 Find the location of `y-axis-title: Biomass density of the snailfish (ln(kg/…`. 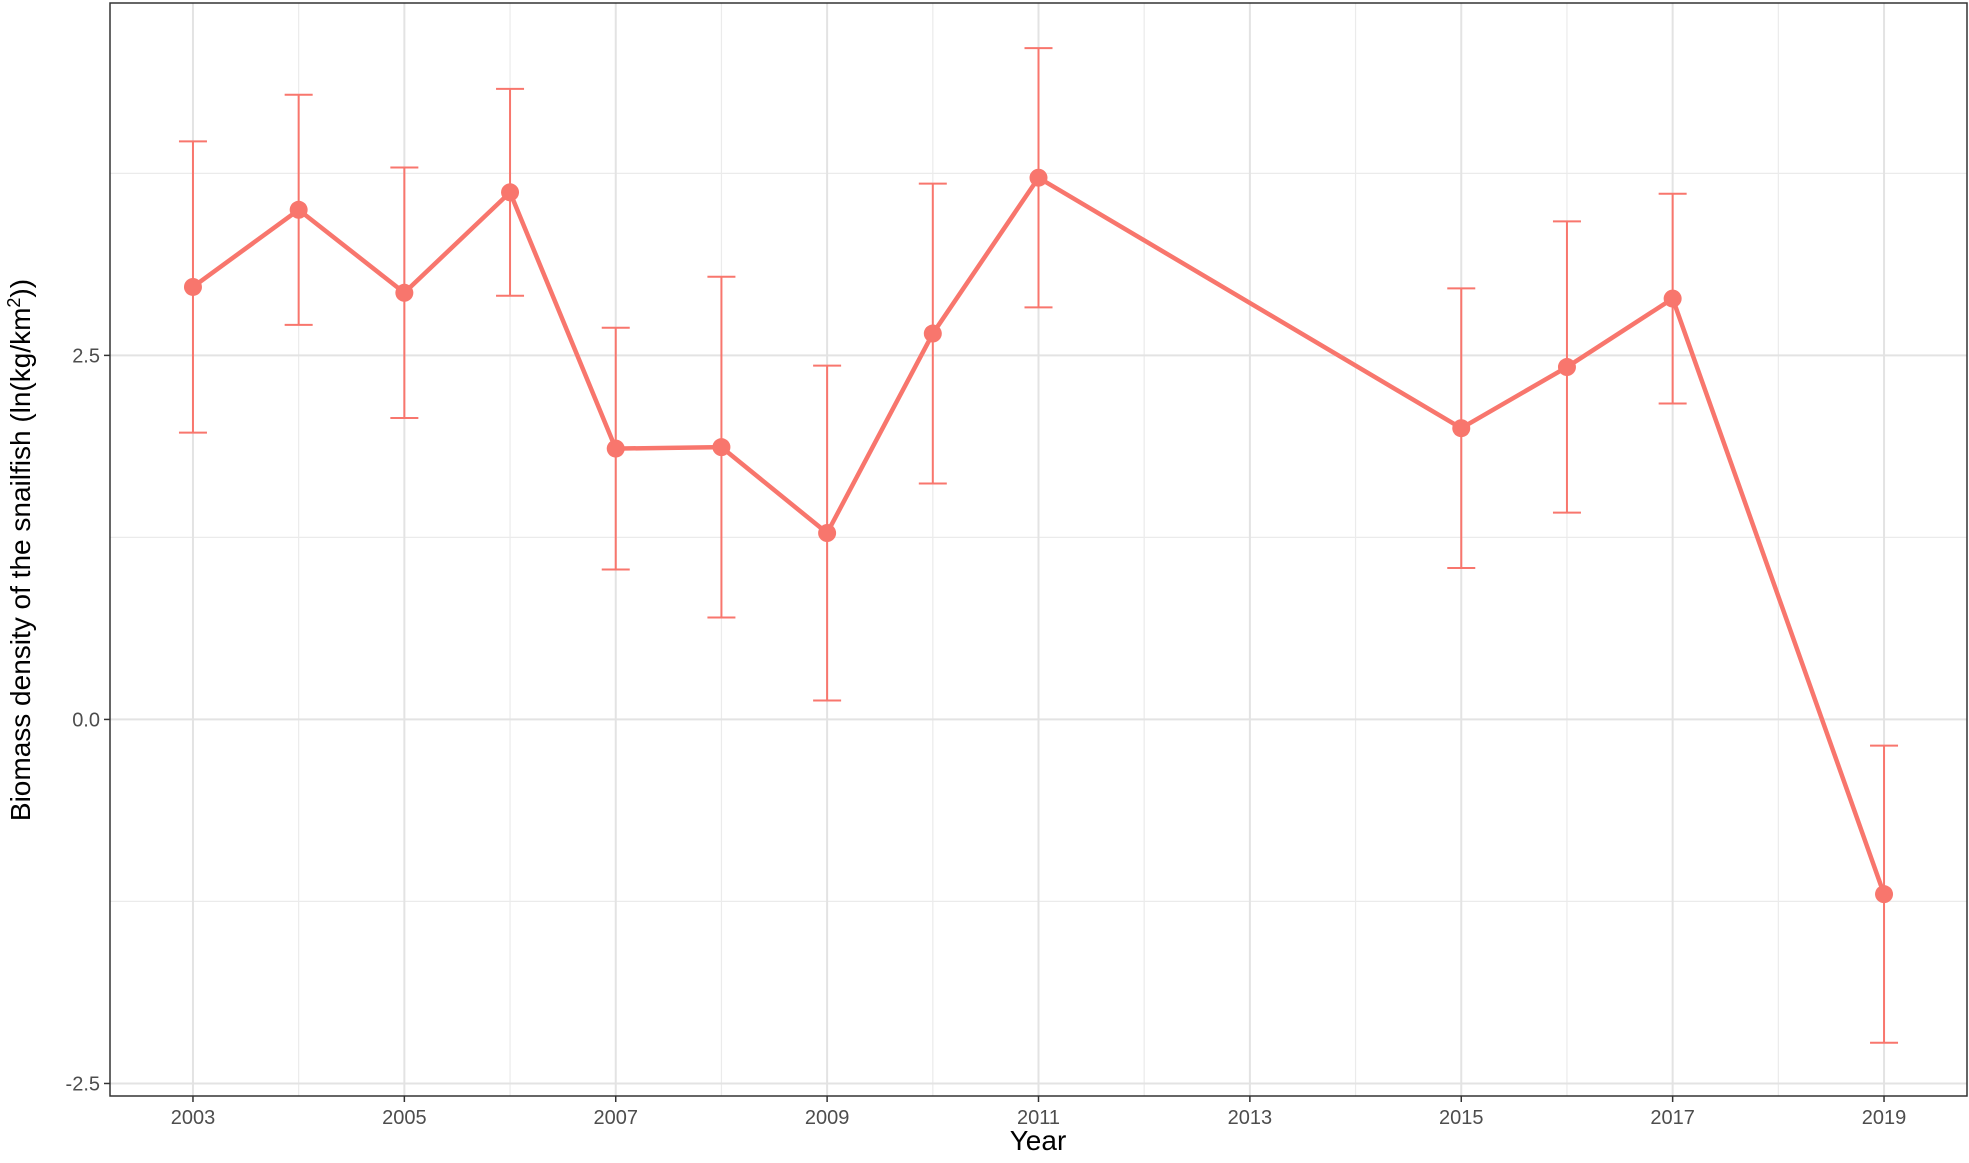

y-axis-title: Biomass density of the snailfish (ln(kg/… is located at coordinates (20, 550).